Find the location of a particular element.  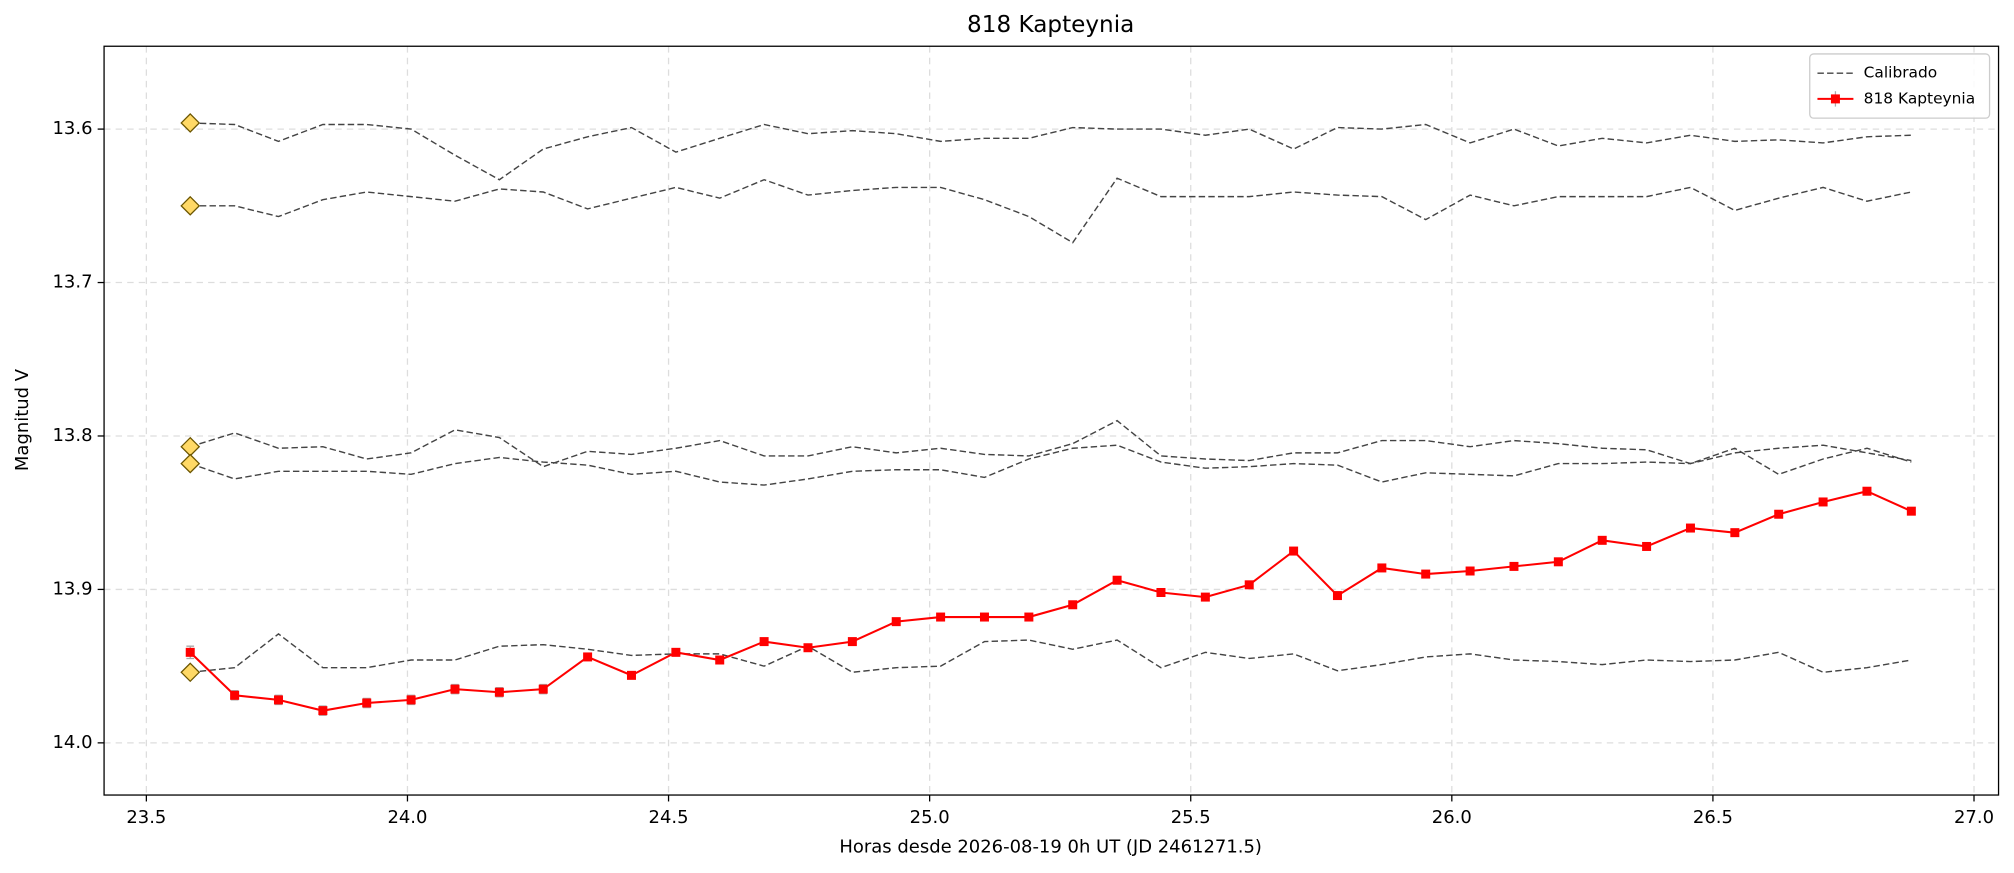

y-axis-label: Magnitud V is located at coordinates (22, 419).